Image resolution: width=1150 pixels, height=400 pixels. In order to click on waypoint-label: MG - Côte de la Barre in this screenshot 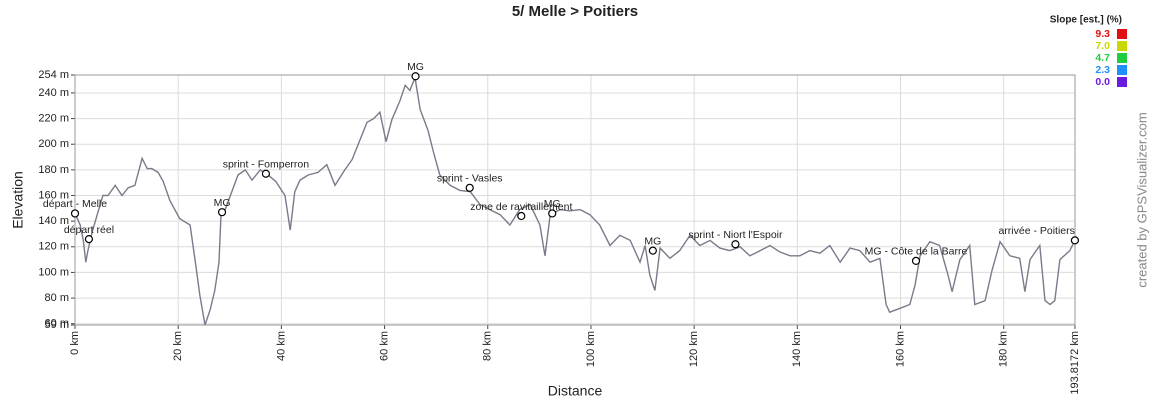, I will do `click(916, 252)`.